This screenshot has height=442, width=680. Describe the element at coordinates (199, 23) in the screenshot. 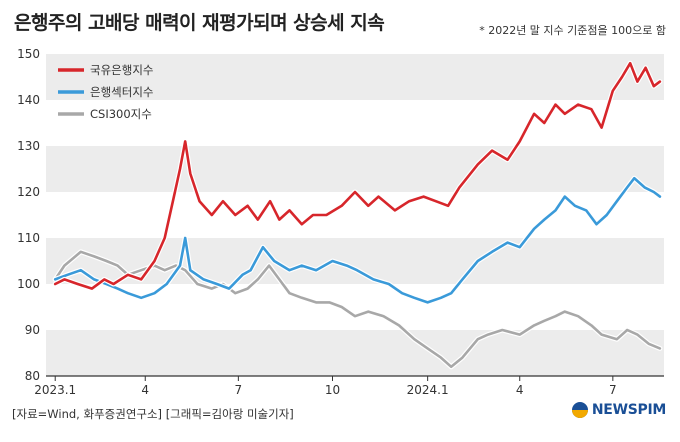

I see `chart-title: 은행주의 고배당 매력이 재평가되며 상승세 지속` at that location.